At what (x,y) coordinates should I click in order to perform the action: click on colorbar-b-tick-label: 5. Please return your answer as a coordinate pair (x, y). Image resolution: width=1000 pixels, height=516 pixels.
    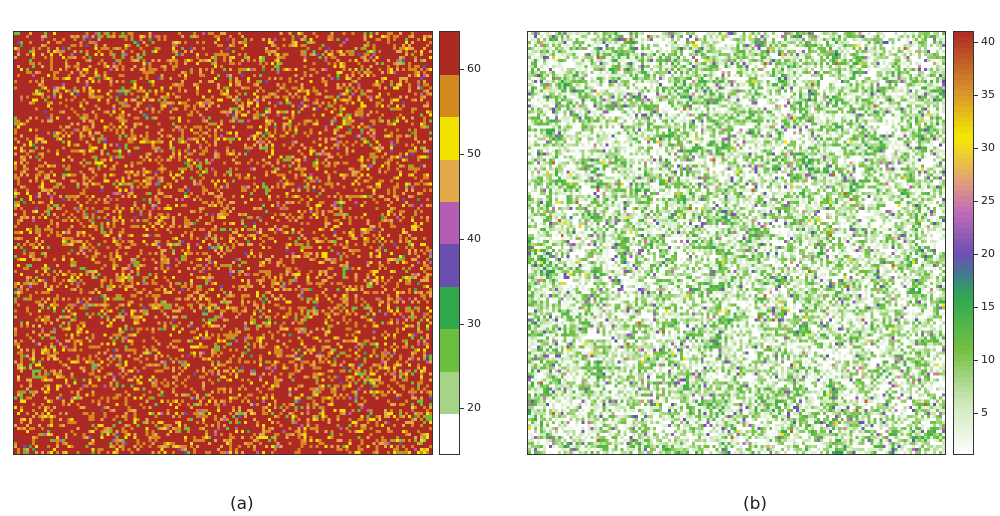
    Looking at the image, I should click on (984, 412).